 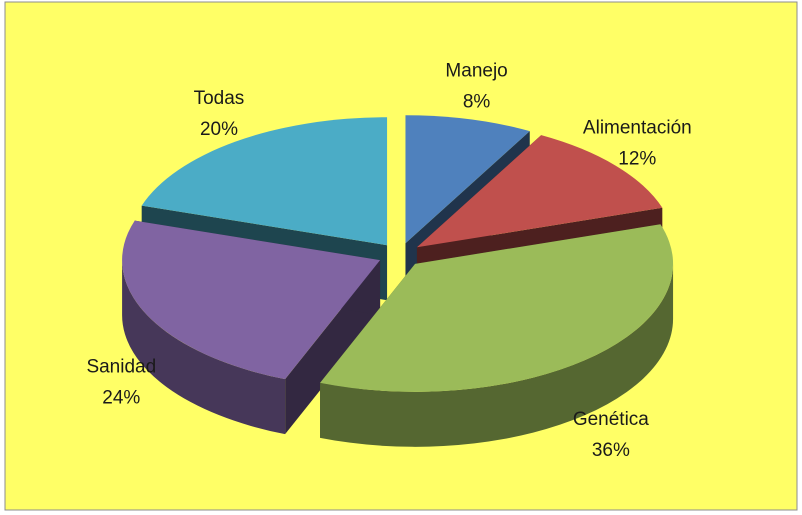 What do you see at coordinates (219, 98) in the screenshot?
I see `category-label: Todas` at bounding box center [219, 98].